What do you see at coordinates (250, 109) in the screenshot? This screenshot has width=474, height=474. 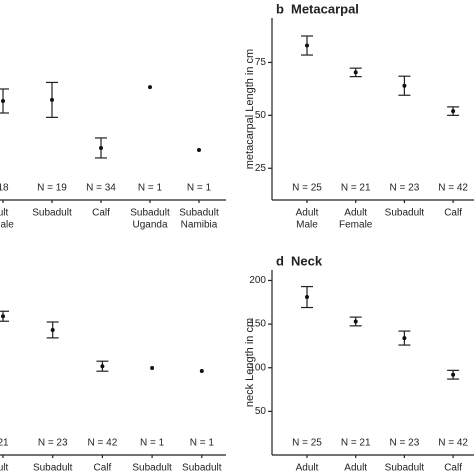 I see `y-axis-label: metacarpal Length in cm` at bounding box center [250, 109].